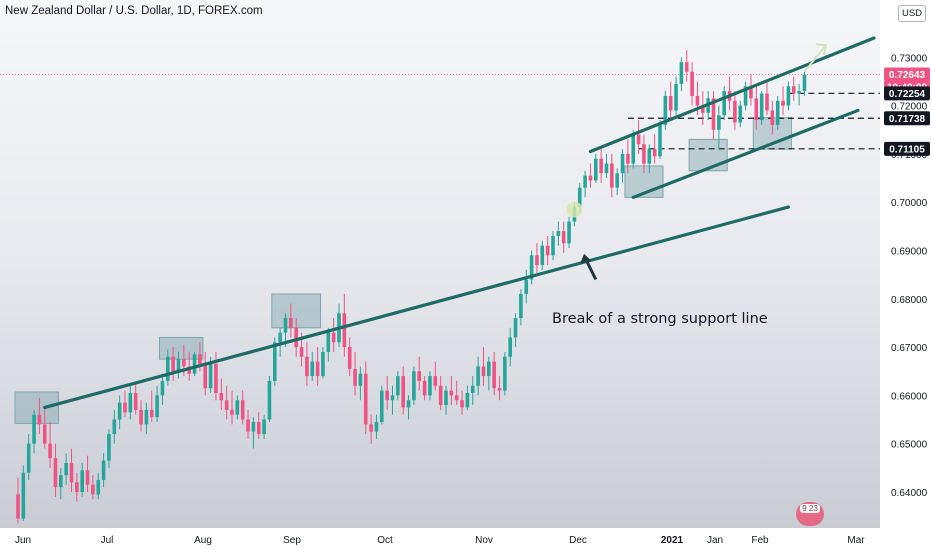  Describe the element at coordinates (23, 540) in the screenshot. I see `x-tick-label: Jun` at that location.